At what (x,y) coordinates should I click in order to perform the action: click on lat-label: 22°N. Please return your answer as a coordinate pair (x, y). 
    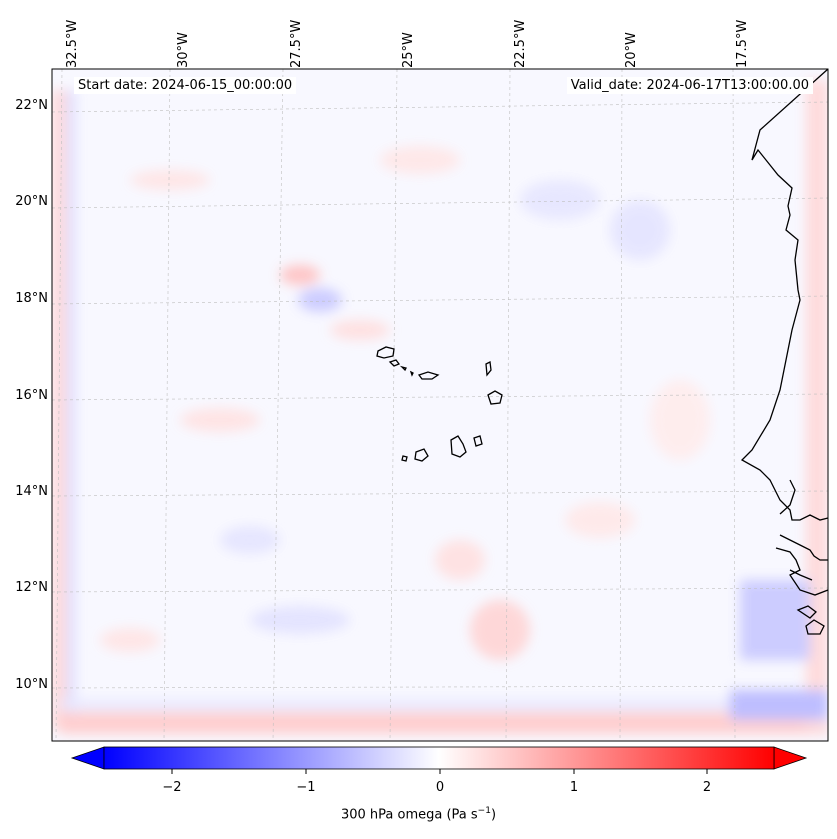
    Looking at the image, I should click on (31, 105).